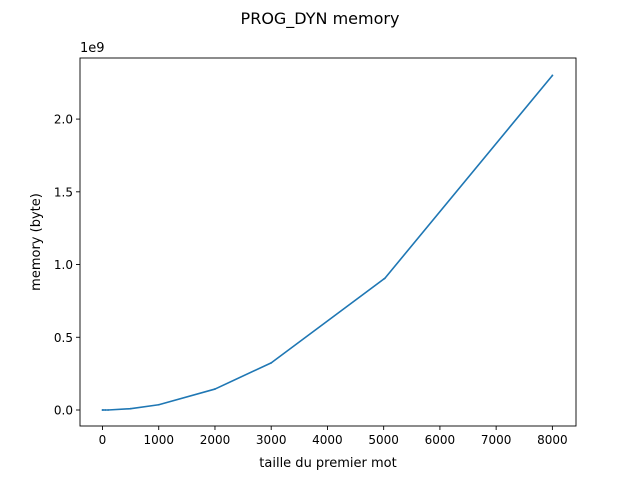 The width and height of the screenshot is (640, 484). What do you see at coordinates (103, 440) in the screenshot?
I see `x-tick-label: 0` at bounding box center [103, 440].